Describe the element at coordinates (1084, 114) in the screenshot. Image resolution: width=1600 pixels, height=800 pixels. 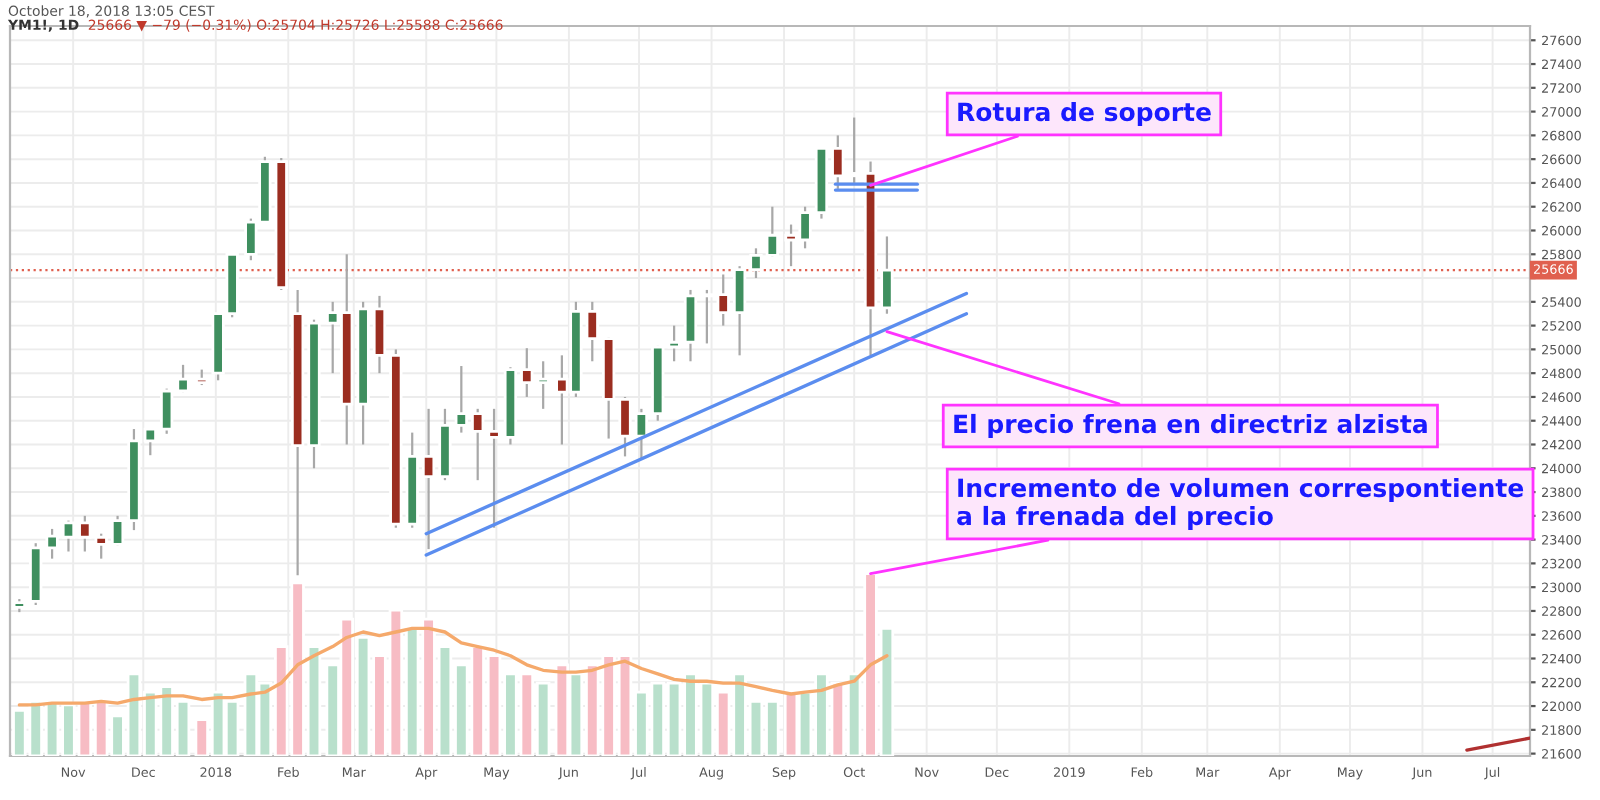
I see `annotation: Rotura de soporte` at that location.